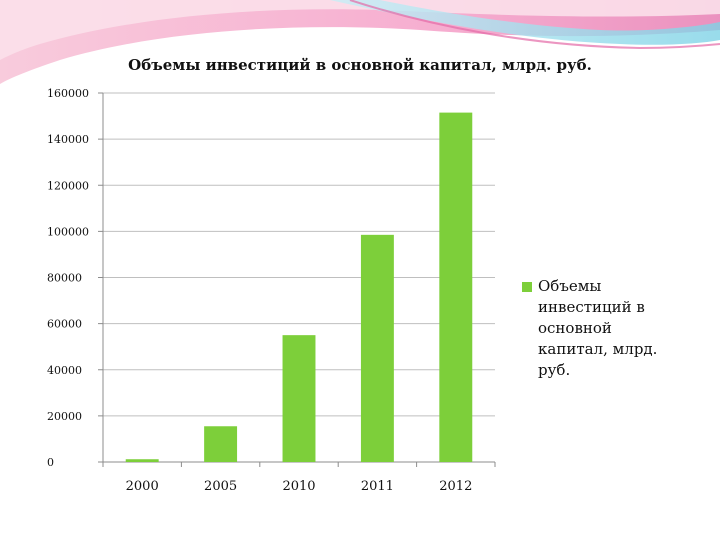  I want to click on x-tick-label: 2012, so click(455, 486).